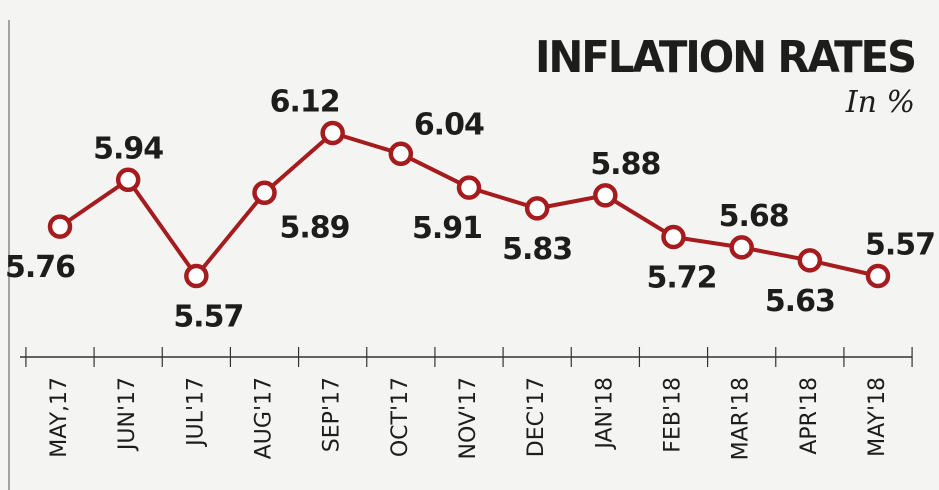 This screenshot has width=939, height=490. Describe the element at coordinates (400, 417) in the screenshot. I see `x-tick-label: OCT'17` at that location.